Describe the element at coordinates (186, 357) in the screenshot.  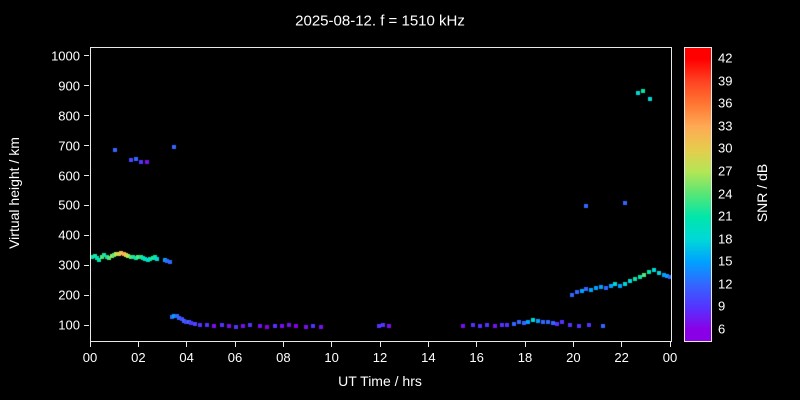
I see `x-tick-label: 04` at that location.